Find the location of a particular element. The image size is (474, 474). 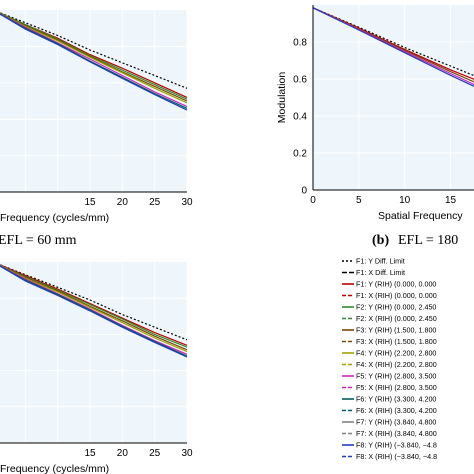

legend-label: F3: X (RIH) (1.500, 1.800 is located at coordinates (396, 341).